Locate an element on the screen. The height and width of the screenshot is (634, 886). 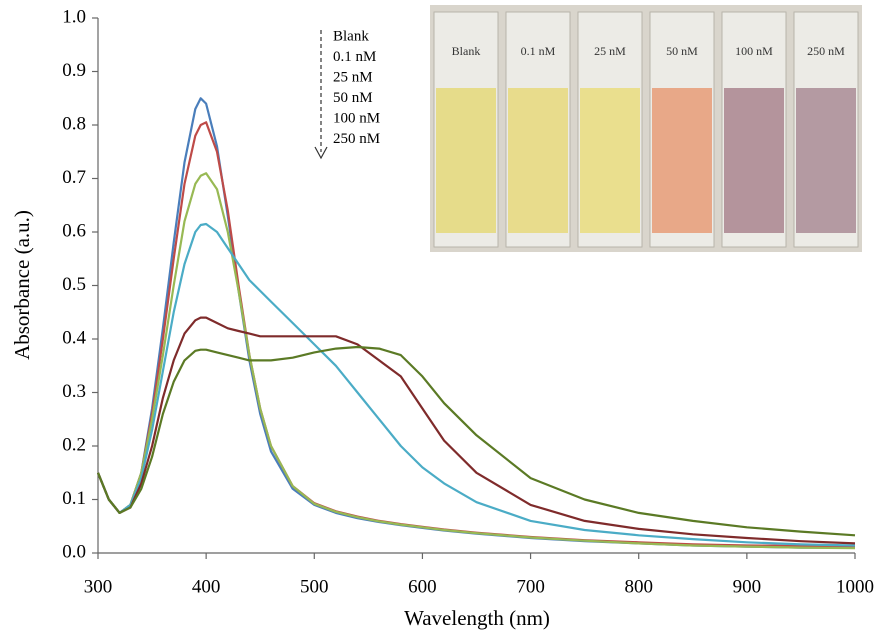
x-tick-label: 300 is located at coordinates (98, 586).